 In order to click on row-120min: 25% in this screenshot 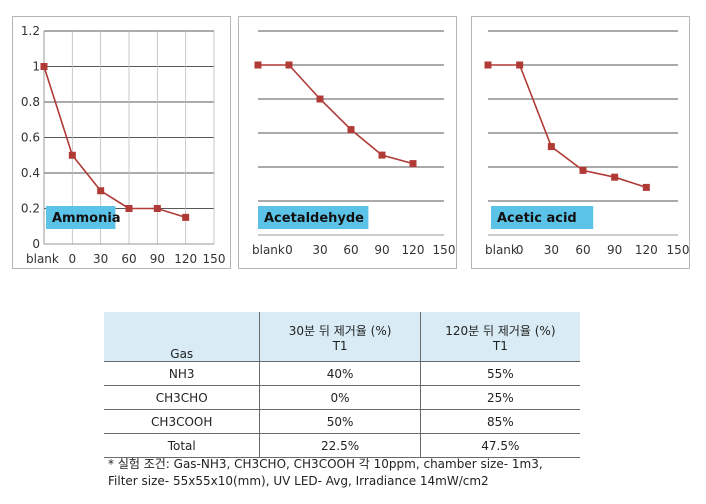, I will do `click(499, 397)`.